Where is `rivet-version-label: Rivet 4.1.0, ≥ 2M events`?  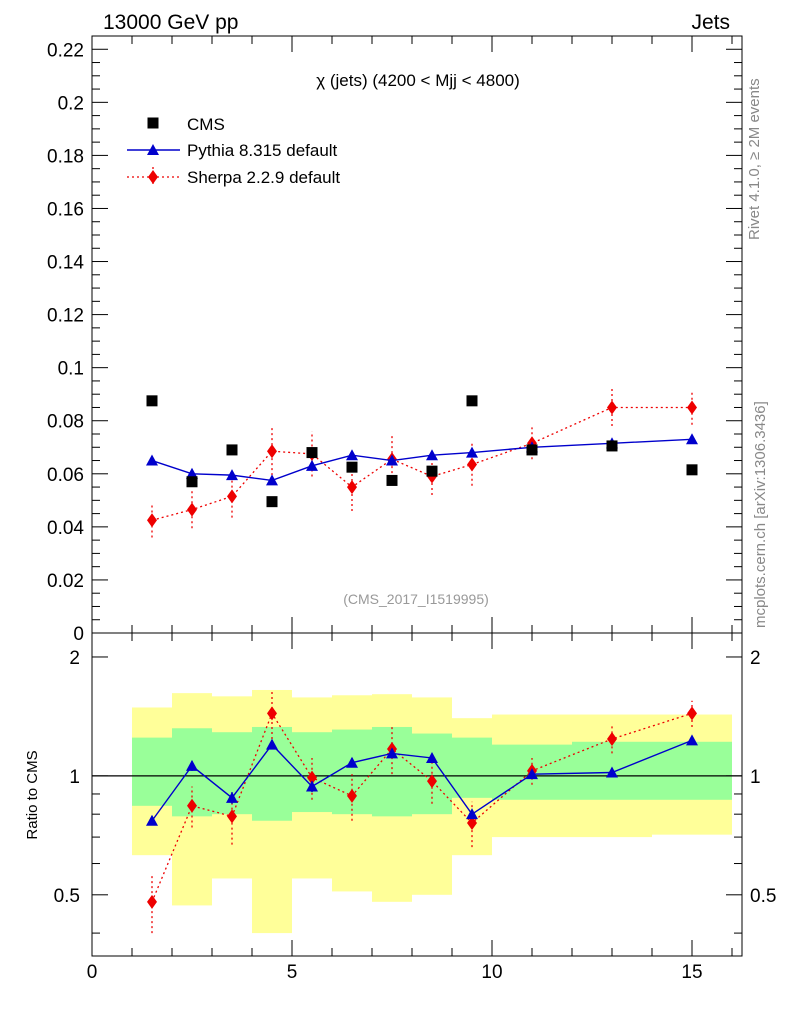 rivet-version-label: Rivet 4.1.0, ≥ 2M events is located at coordinates (754, 159).